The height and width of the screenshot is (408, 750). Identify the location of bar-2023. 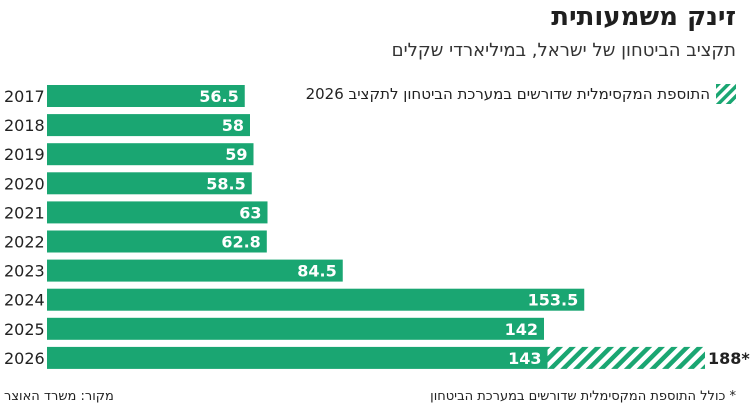
(195, 270).